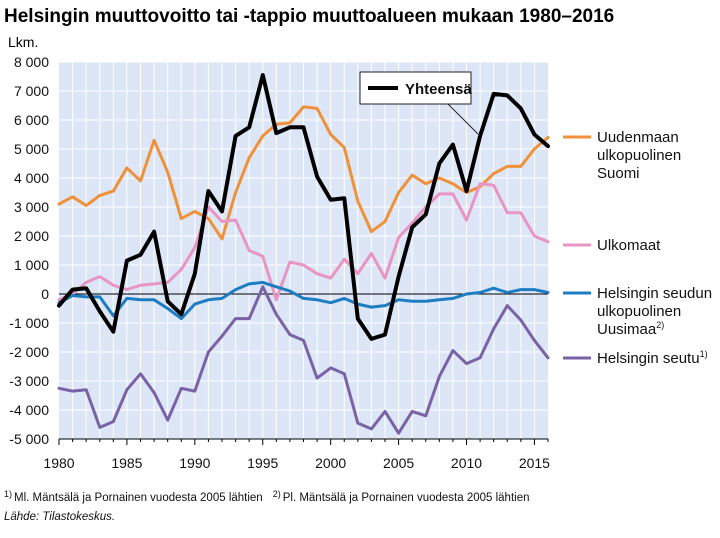  I want to click on legend-label-ulkomaat-0: Ulkomaat, so click(629, 245).